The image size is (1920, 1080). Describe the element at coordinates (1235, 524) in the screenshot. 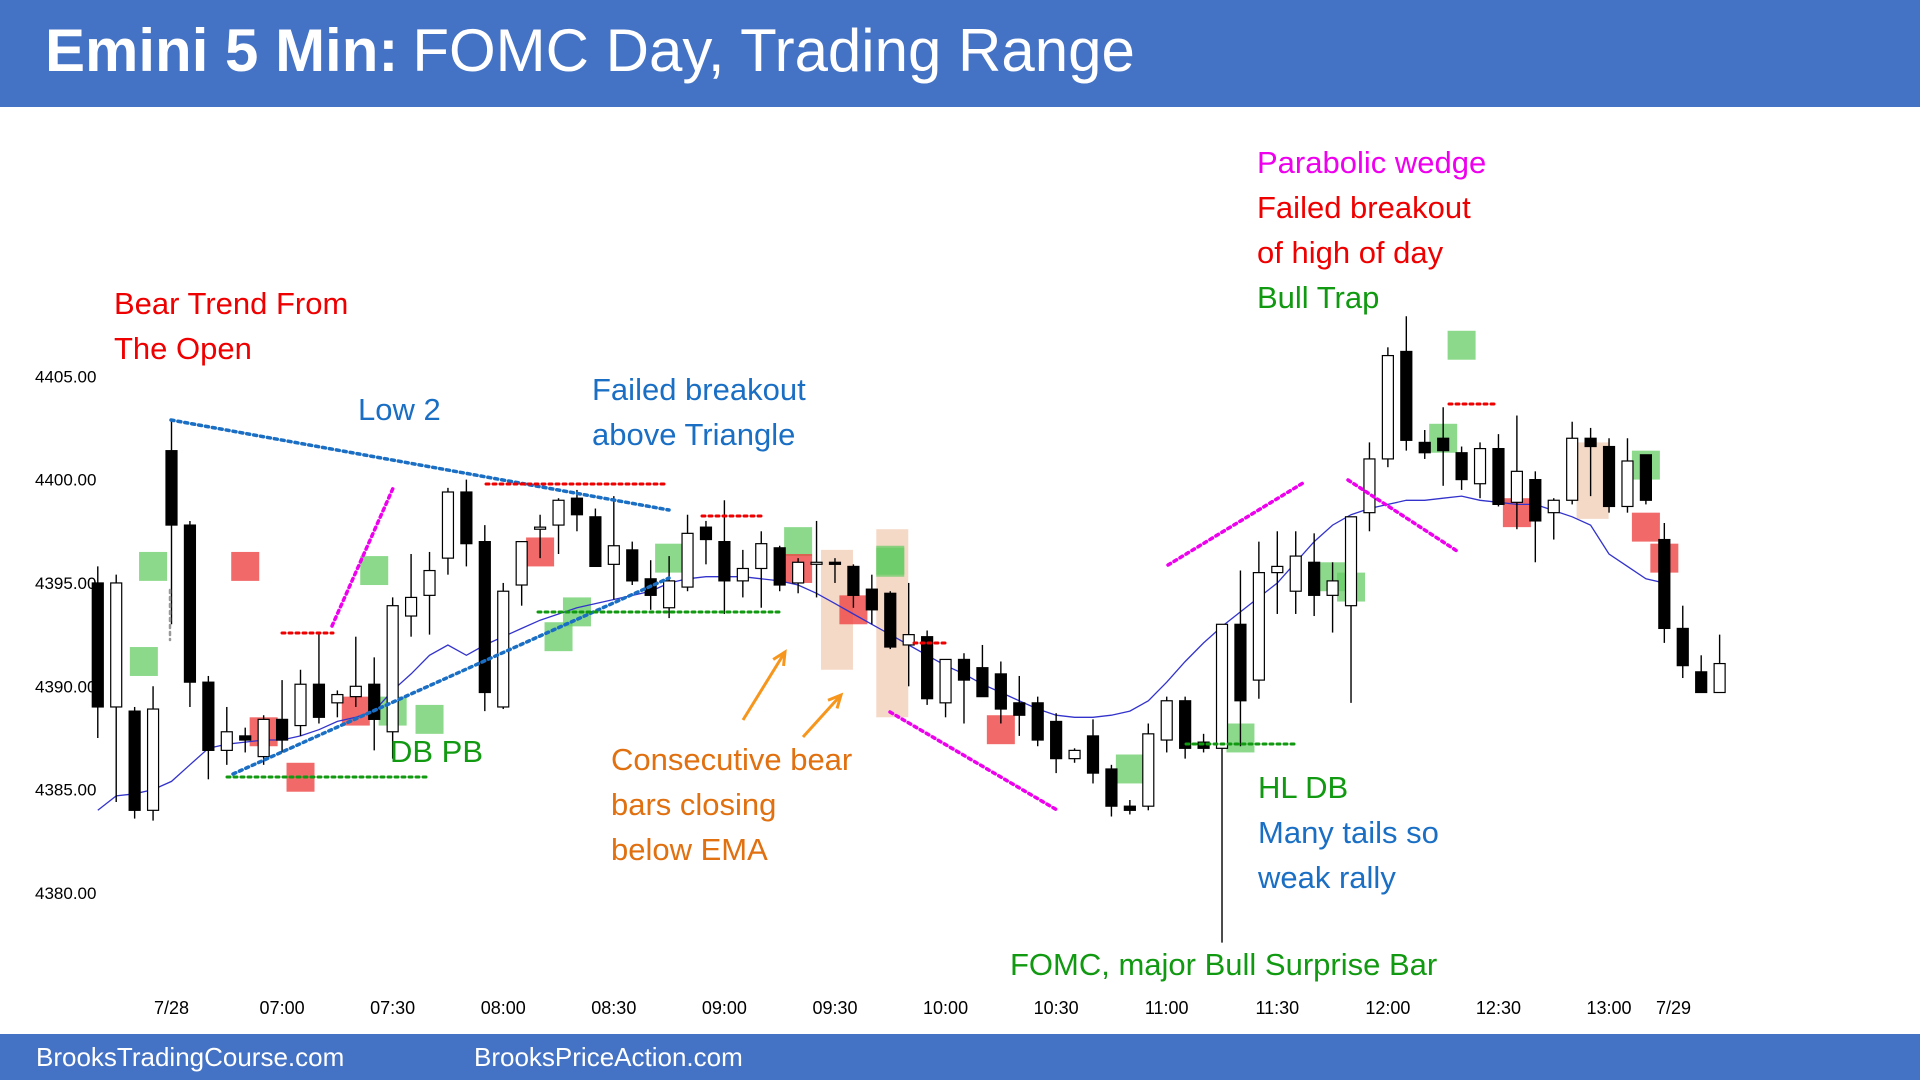

I see `parabolic-wedge-line` at that location.